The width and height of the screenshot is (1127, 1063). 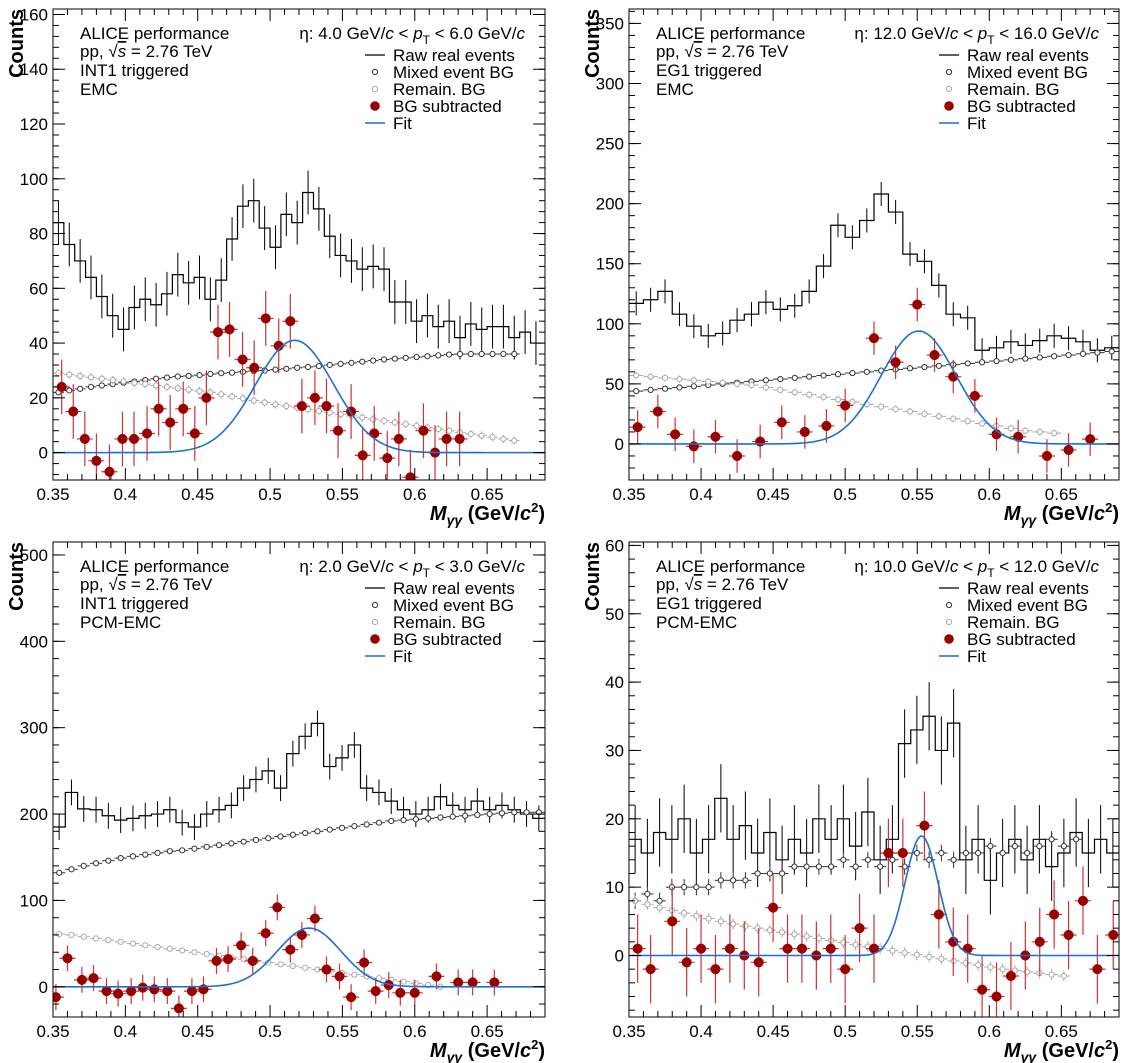 I want to click on raw-histogram, so click(x=874, y=272).